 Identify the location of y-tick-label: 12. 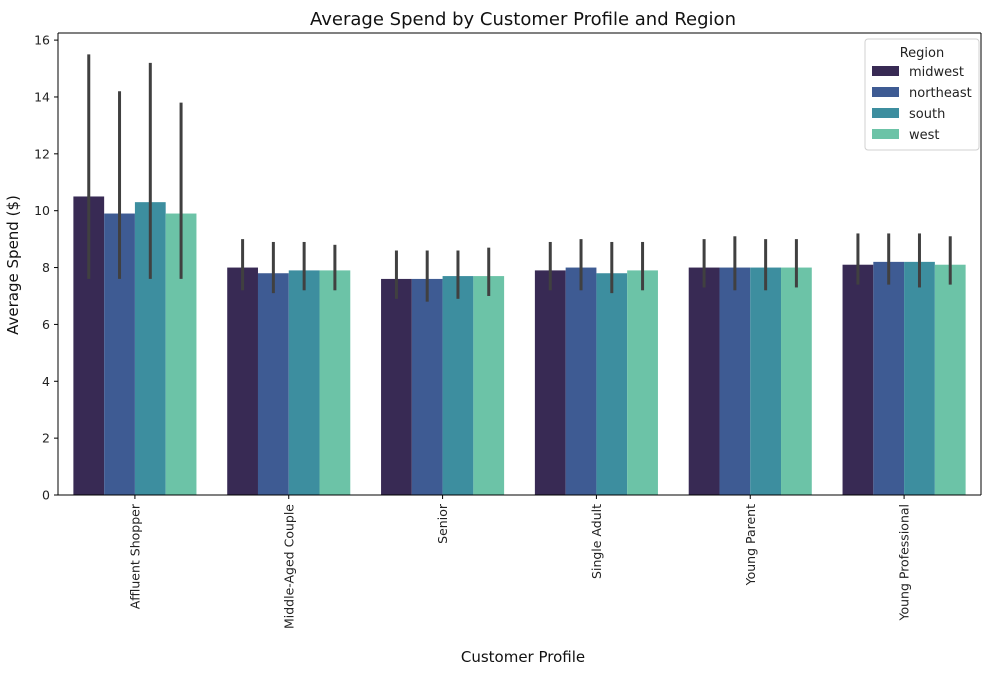
(42, 153).